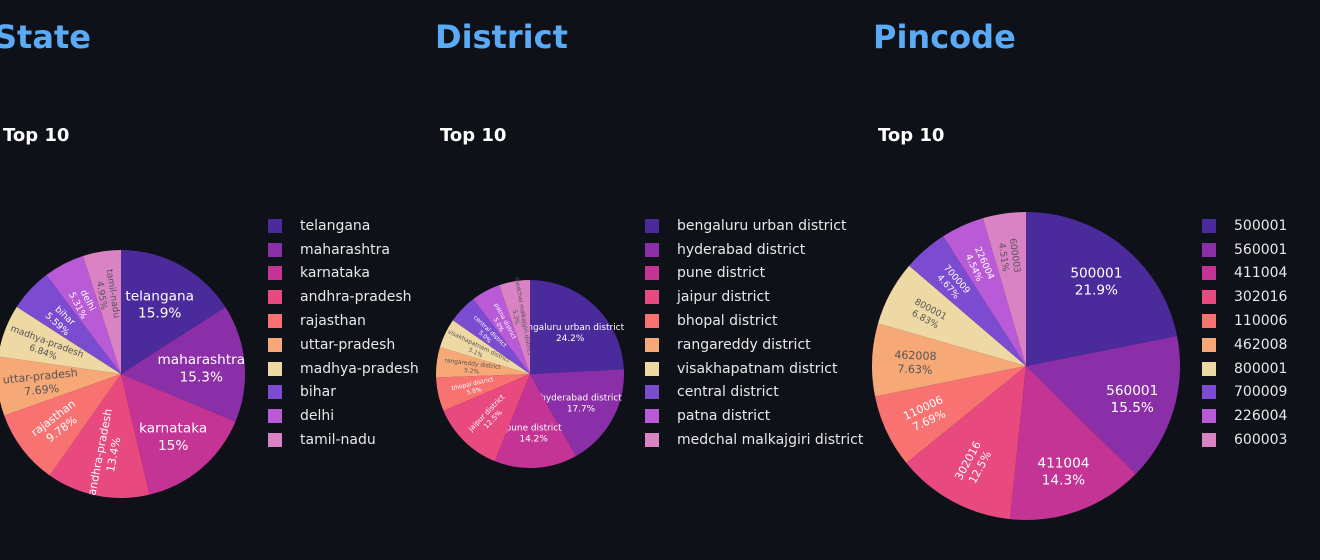  I want to click on legend-item-karnataka: karnataka, so click(343, 274).